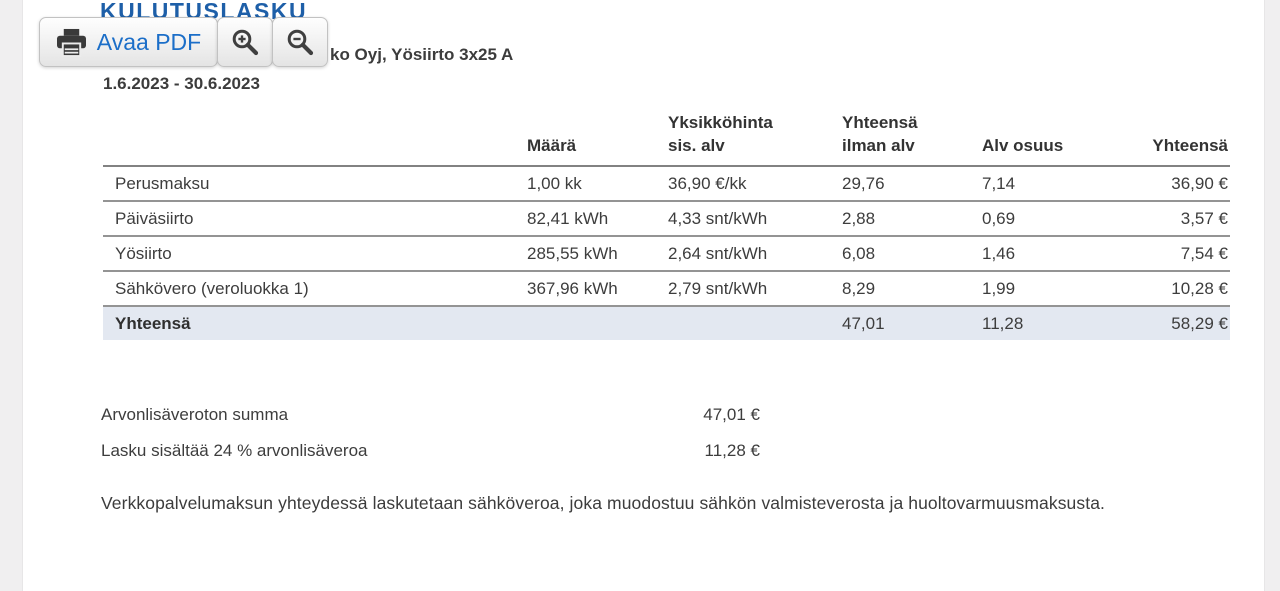  Describe the element at coordinates (554, 183) in the screenshot. I see `cell-maara: 1,00 kk` at that location.